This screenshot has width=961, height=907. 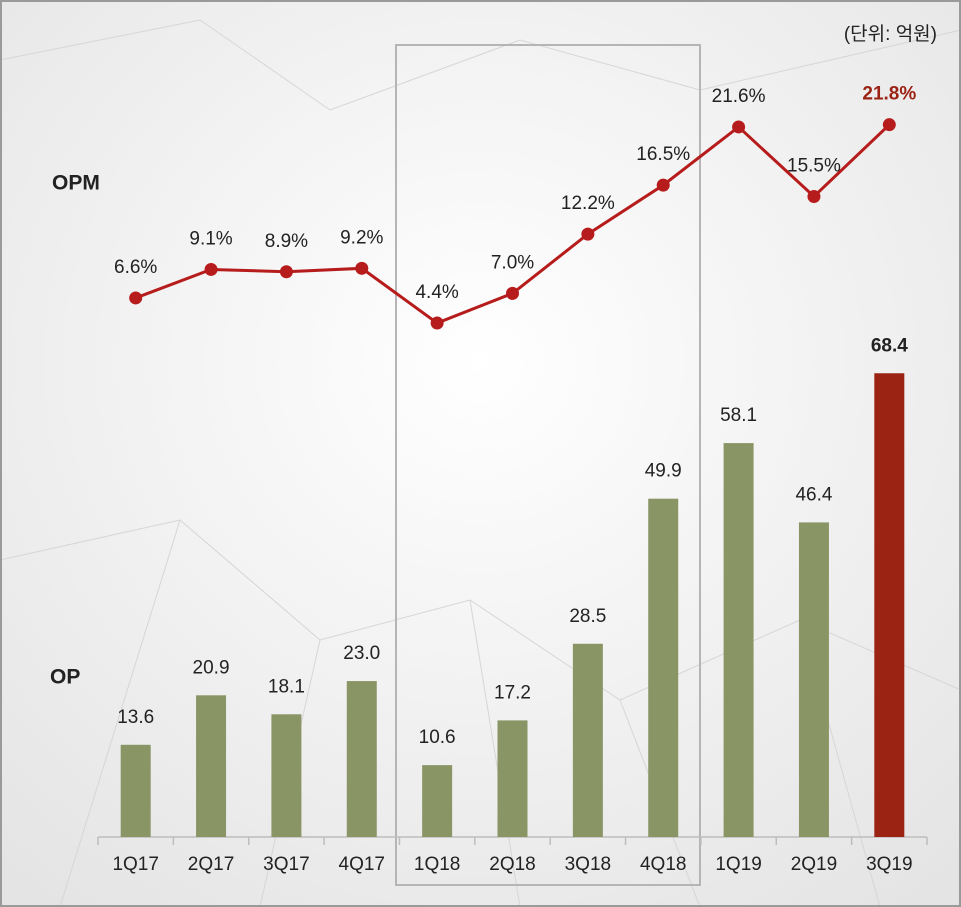 I want to click on bar-label: 20.9, so click(x=211, y=667).